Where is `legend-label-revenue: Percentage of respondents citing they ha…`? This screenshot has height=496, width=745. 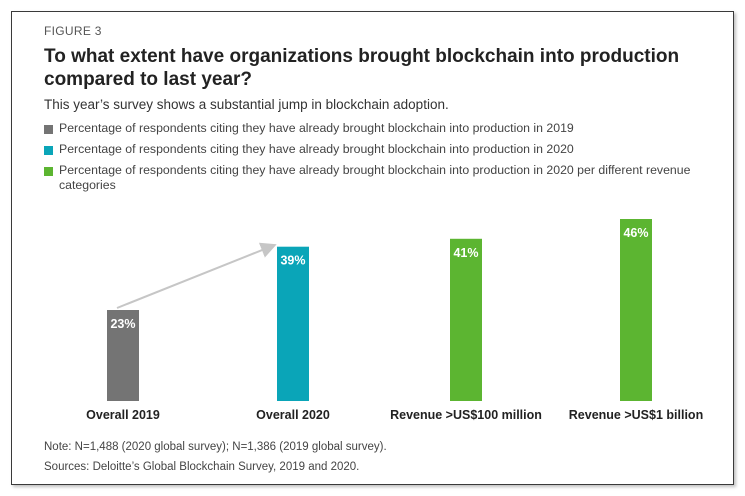 legend-label-revenue: Percentage of respondents citing they ha… is located at coordinates (375, 177).